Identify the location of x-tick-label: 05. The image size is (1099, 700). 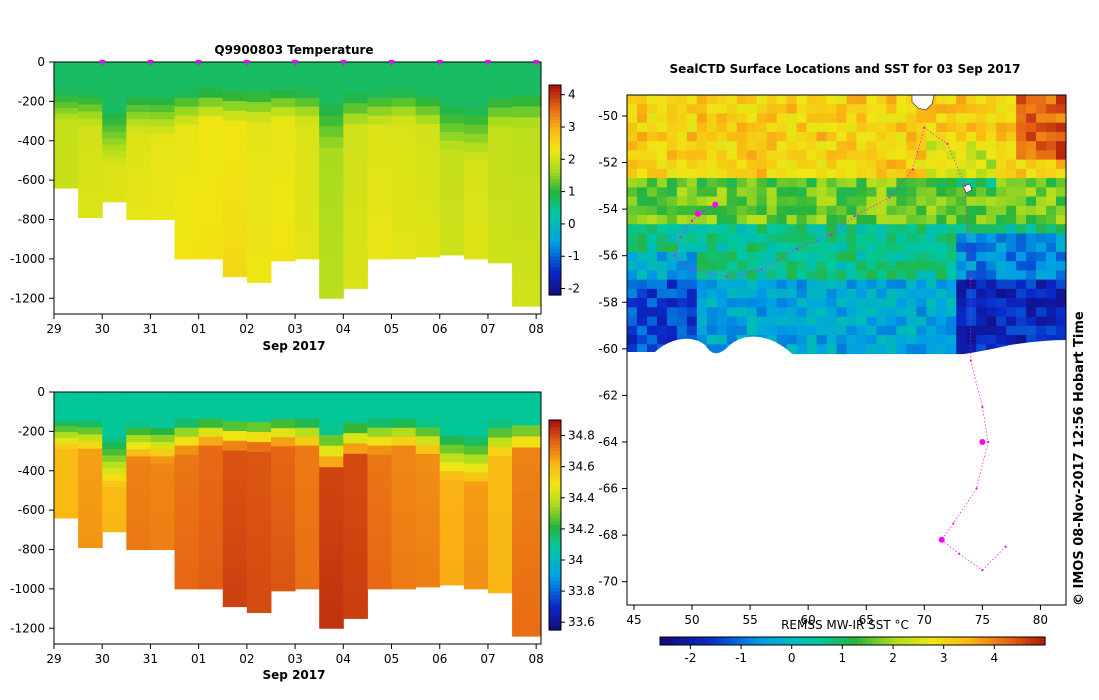
(391, 659).